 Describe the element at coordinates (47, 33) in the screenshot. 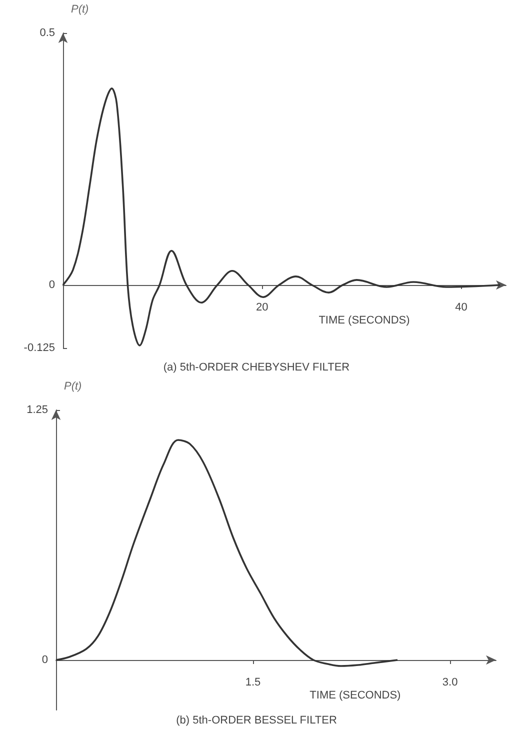

I see `y-tick-label: 0.5` at that location.